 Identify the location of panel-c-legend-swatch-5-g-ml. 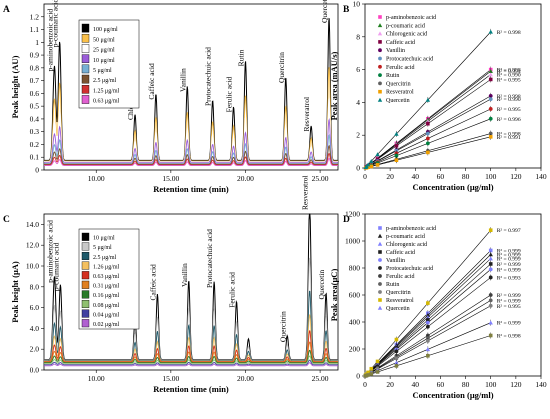
(85, 246).